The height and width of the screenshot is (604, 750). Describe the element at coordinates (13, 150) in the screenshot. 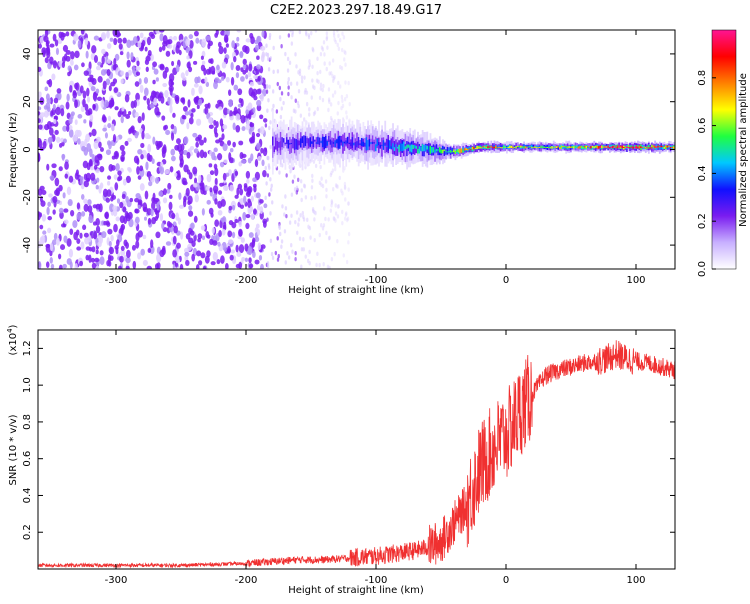

I see `spectrogram-y-label: Frequency (Hz)` at that location.